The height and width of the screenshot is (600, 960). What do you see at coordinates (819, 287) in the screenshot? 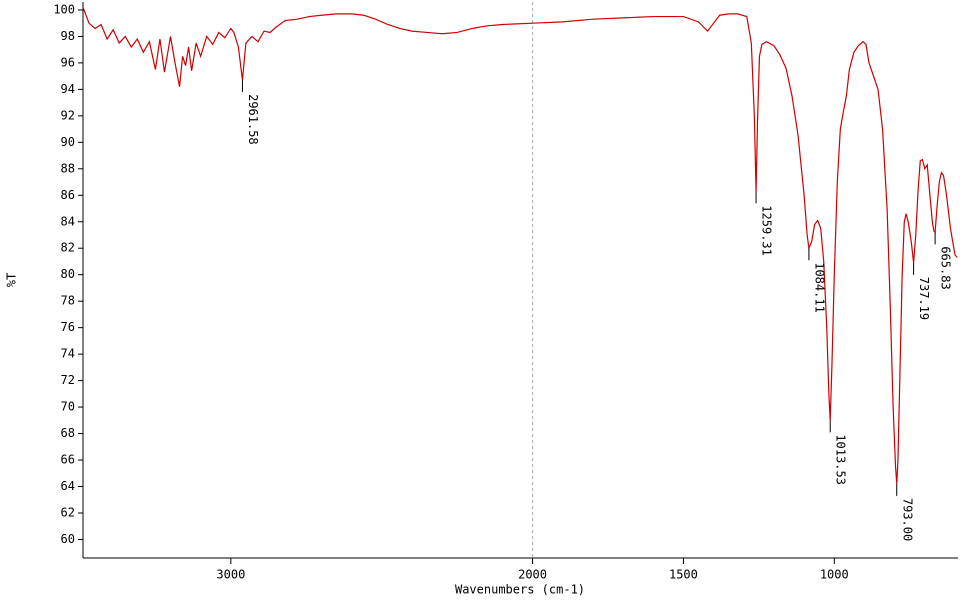
I see `peak-label: 1084.11` at bounding box center [819, 287].